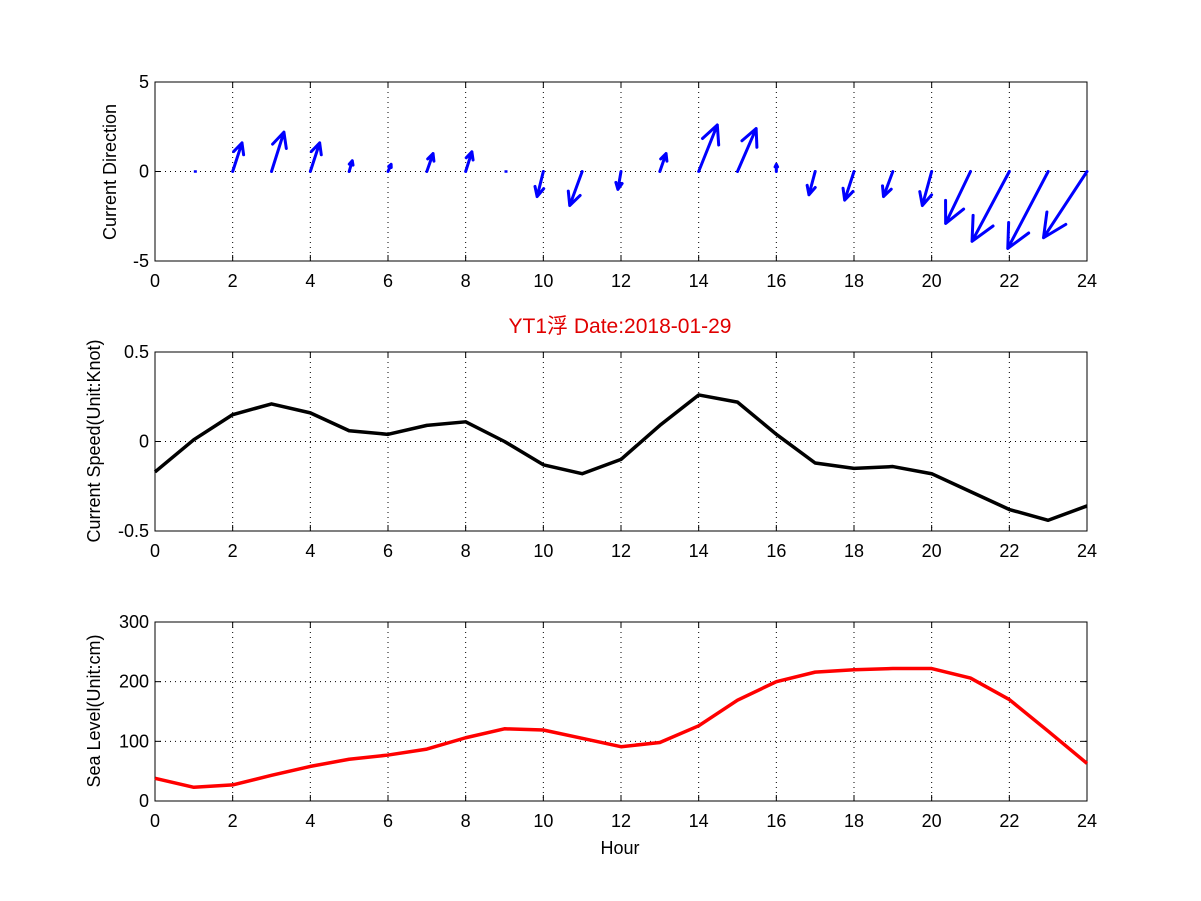 This screenshot has width=1201, height=901. I want to click on y-tick-label: 5, so click(144, 82).